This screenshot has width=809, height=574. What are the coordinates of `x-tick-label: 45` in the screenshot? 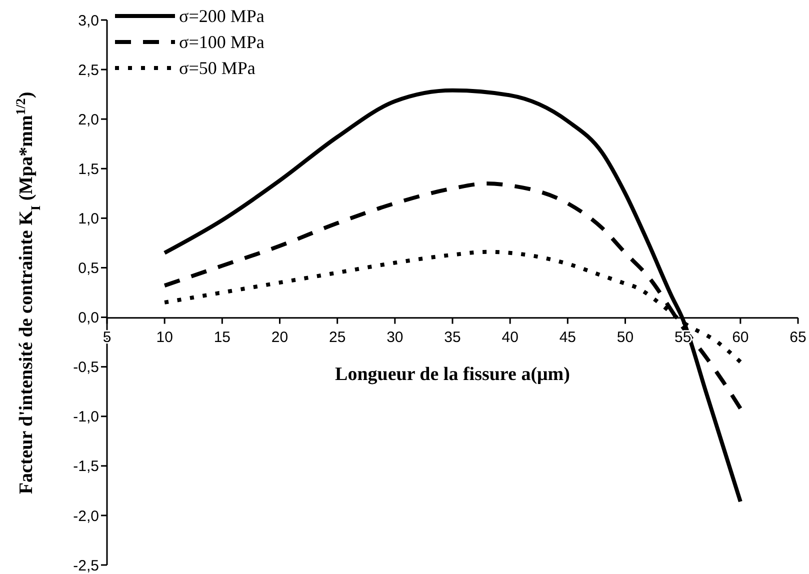 It's located at (567, 337).